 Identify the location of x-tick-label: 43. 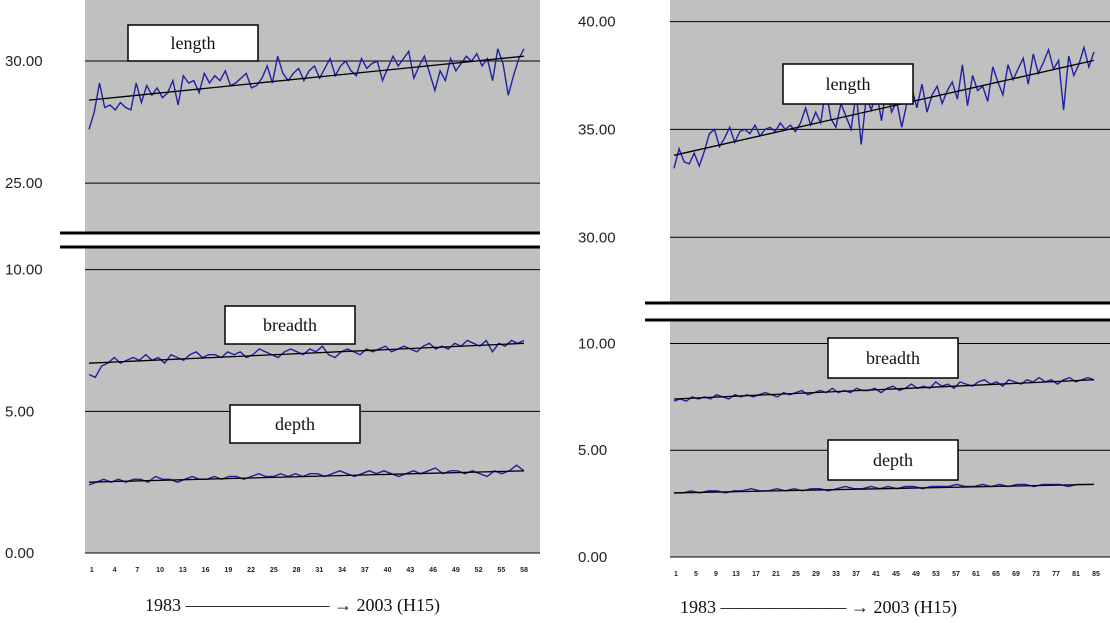
(410, 570).